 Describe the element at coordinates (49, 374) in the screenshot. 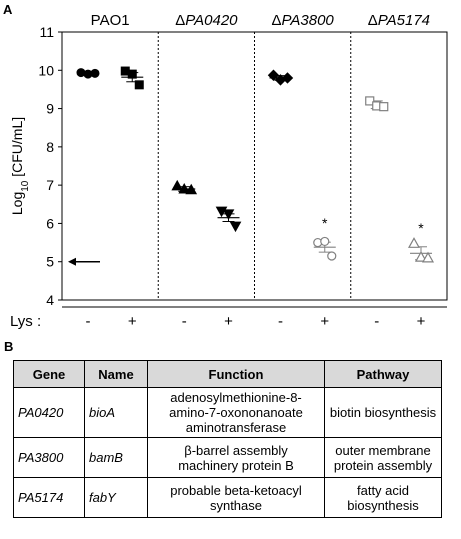

I see `header-gene: Gene` at that location.